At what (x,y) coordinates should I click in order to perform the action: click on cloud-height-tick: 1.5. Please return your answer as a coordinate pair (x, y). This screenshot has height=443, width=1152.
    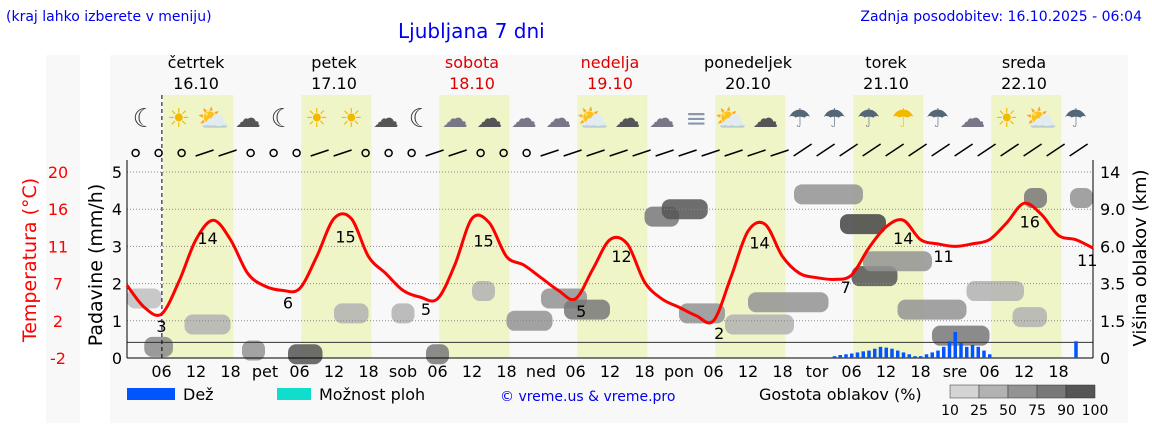
    Looking at the image, I should click on (1112, 321).